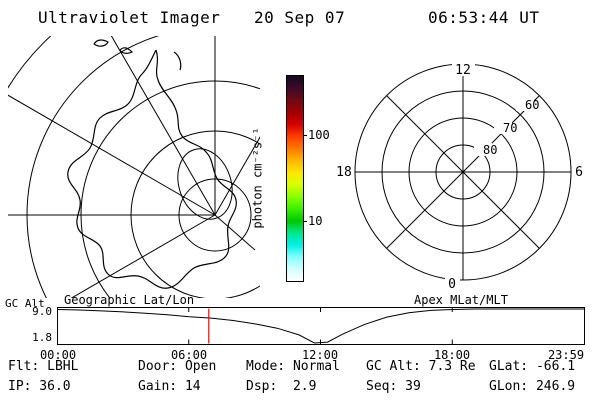 Image resolution: width=600 pixels, height=400 pixels. What do you see at coordinates (43, 366) in the screenshot?
I see `status-flt: Flt: LBHL` at bounding box center [43, 366].